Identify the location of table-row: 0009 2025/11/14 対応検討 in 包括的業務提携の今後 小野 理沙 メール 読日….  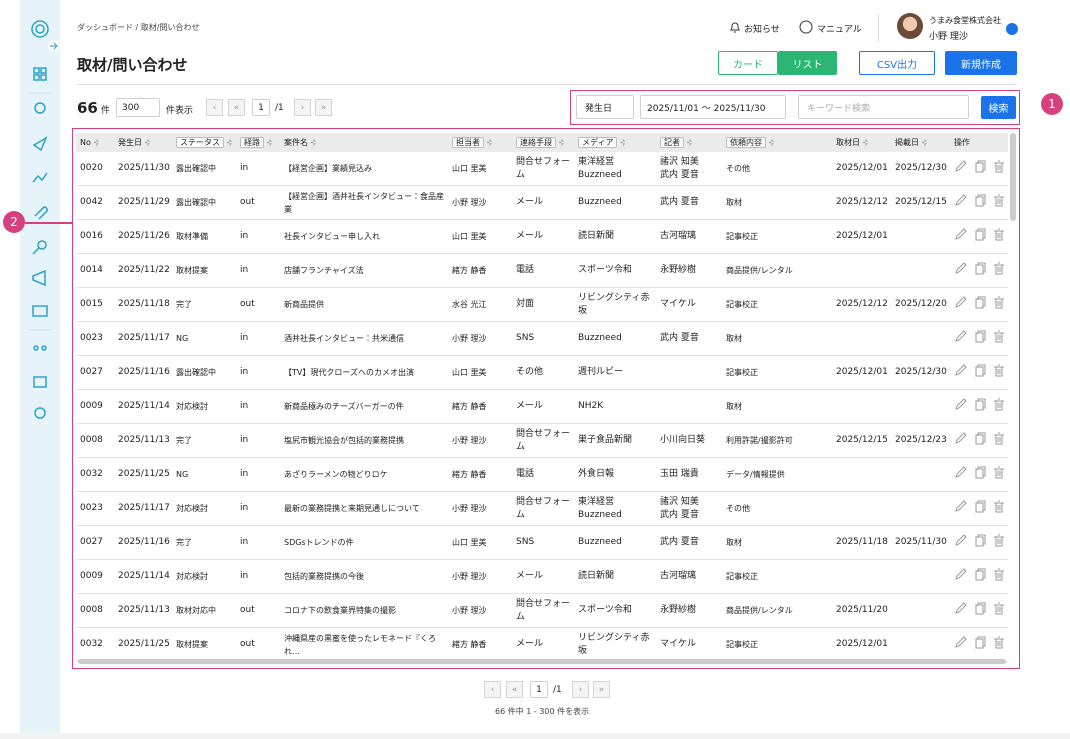
(542, 576).